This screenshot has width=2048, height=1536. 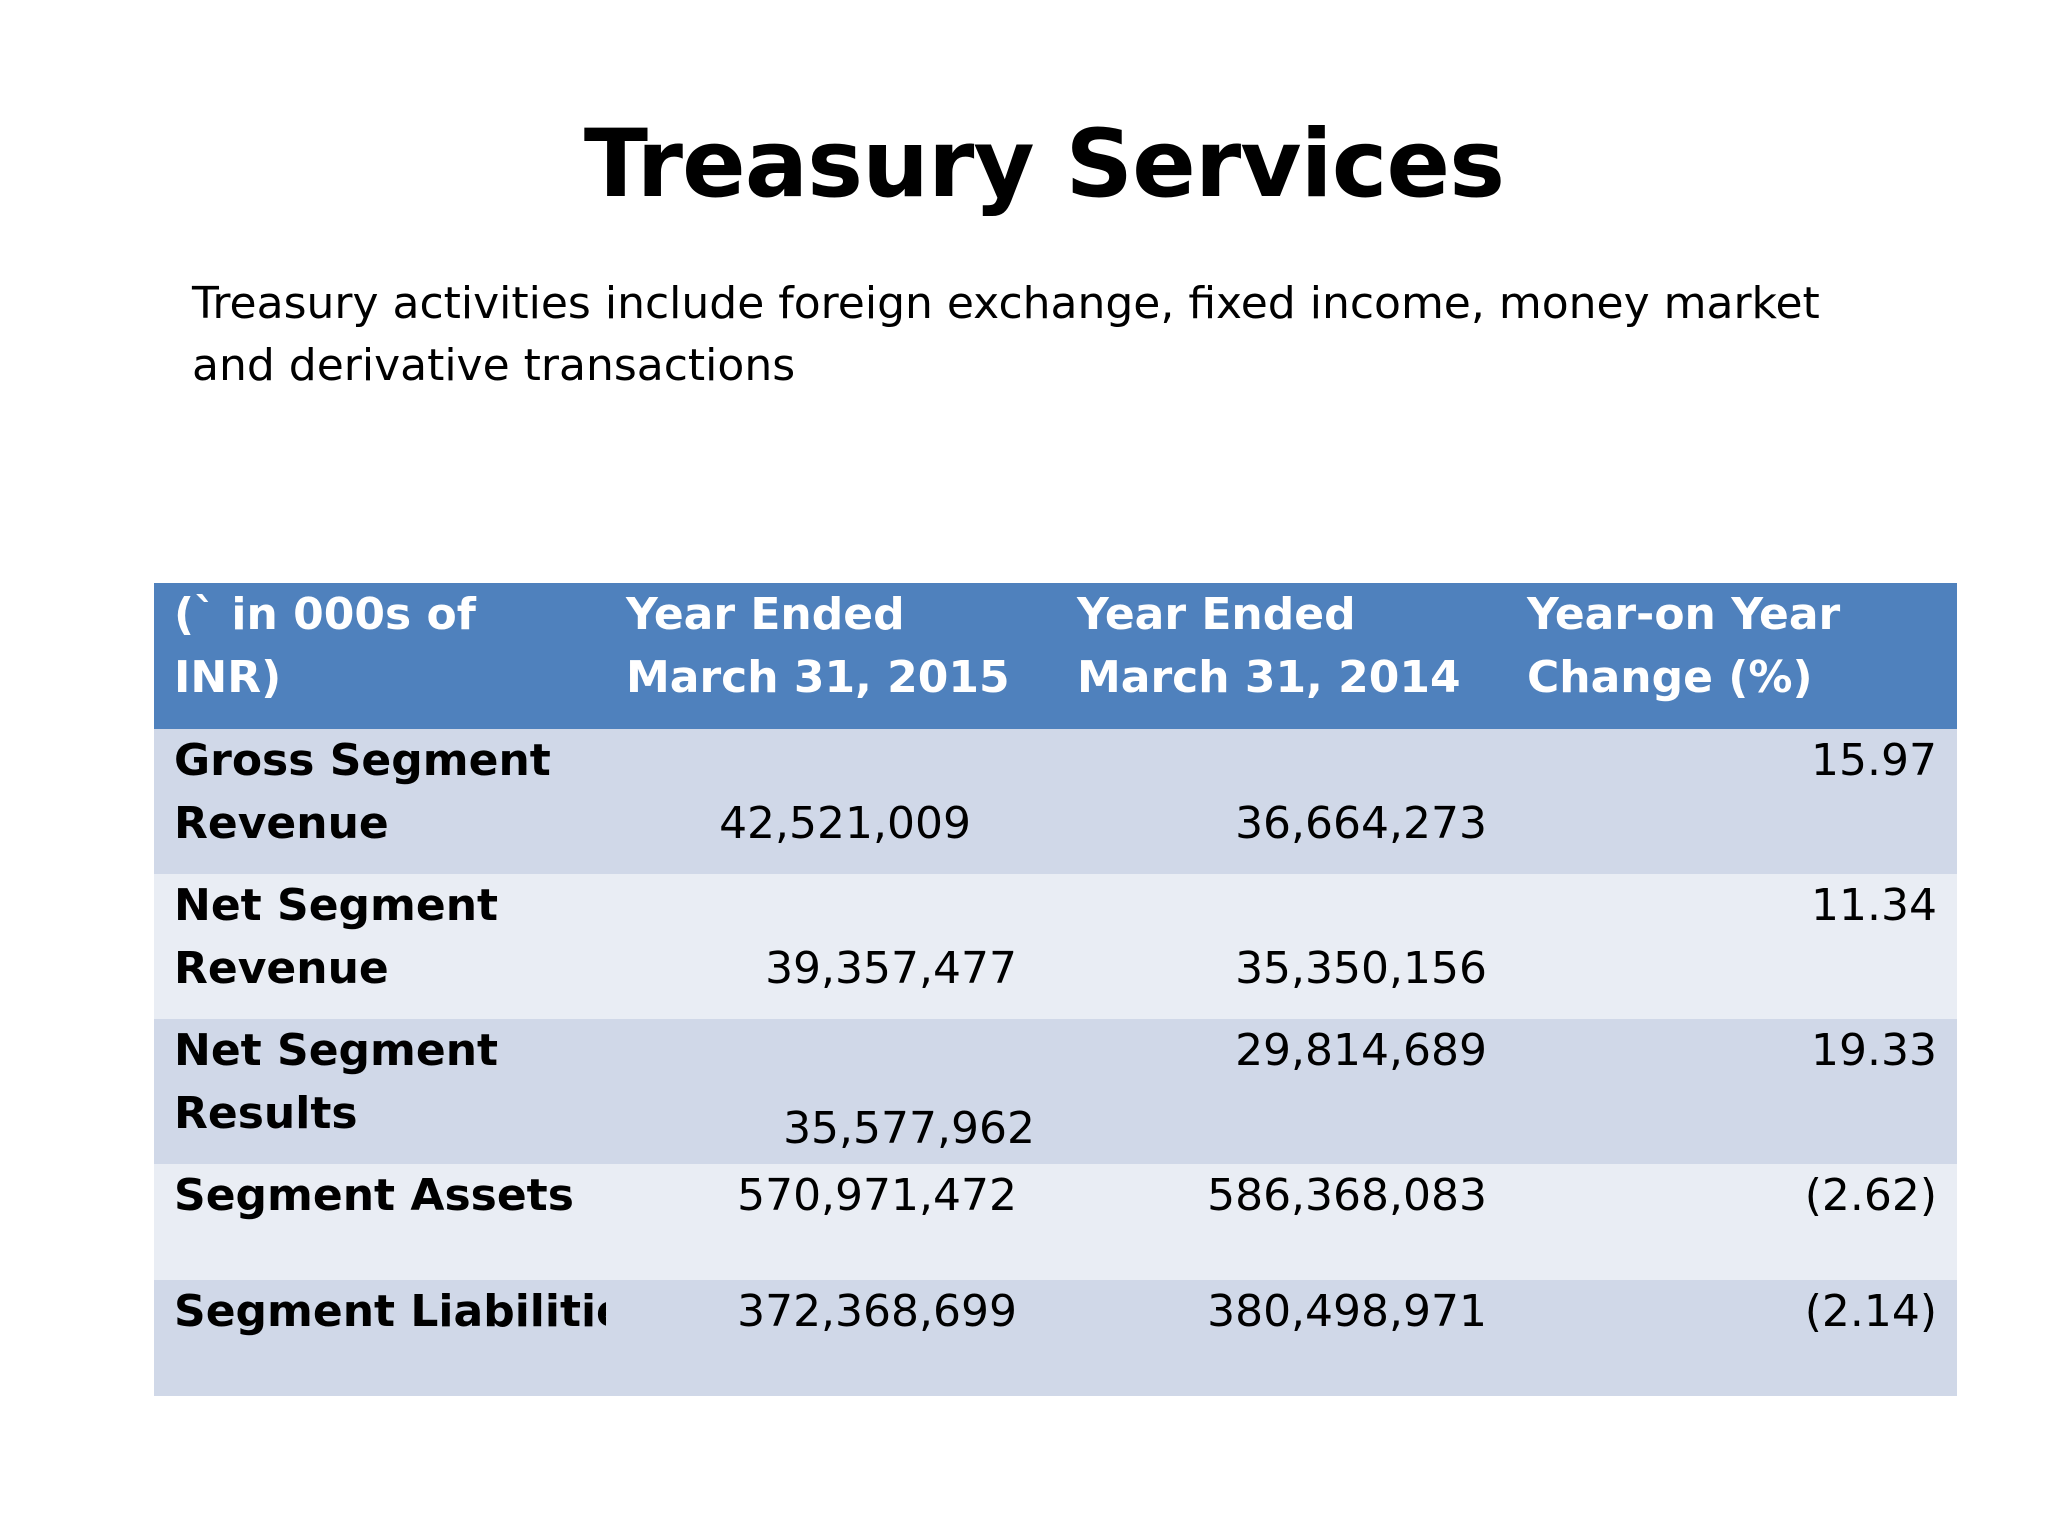 I want to click on cell-fy2014: 35,350,156, so click(x=1282, y=946).